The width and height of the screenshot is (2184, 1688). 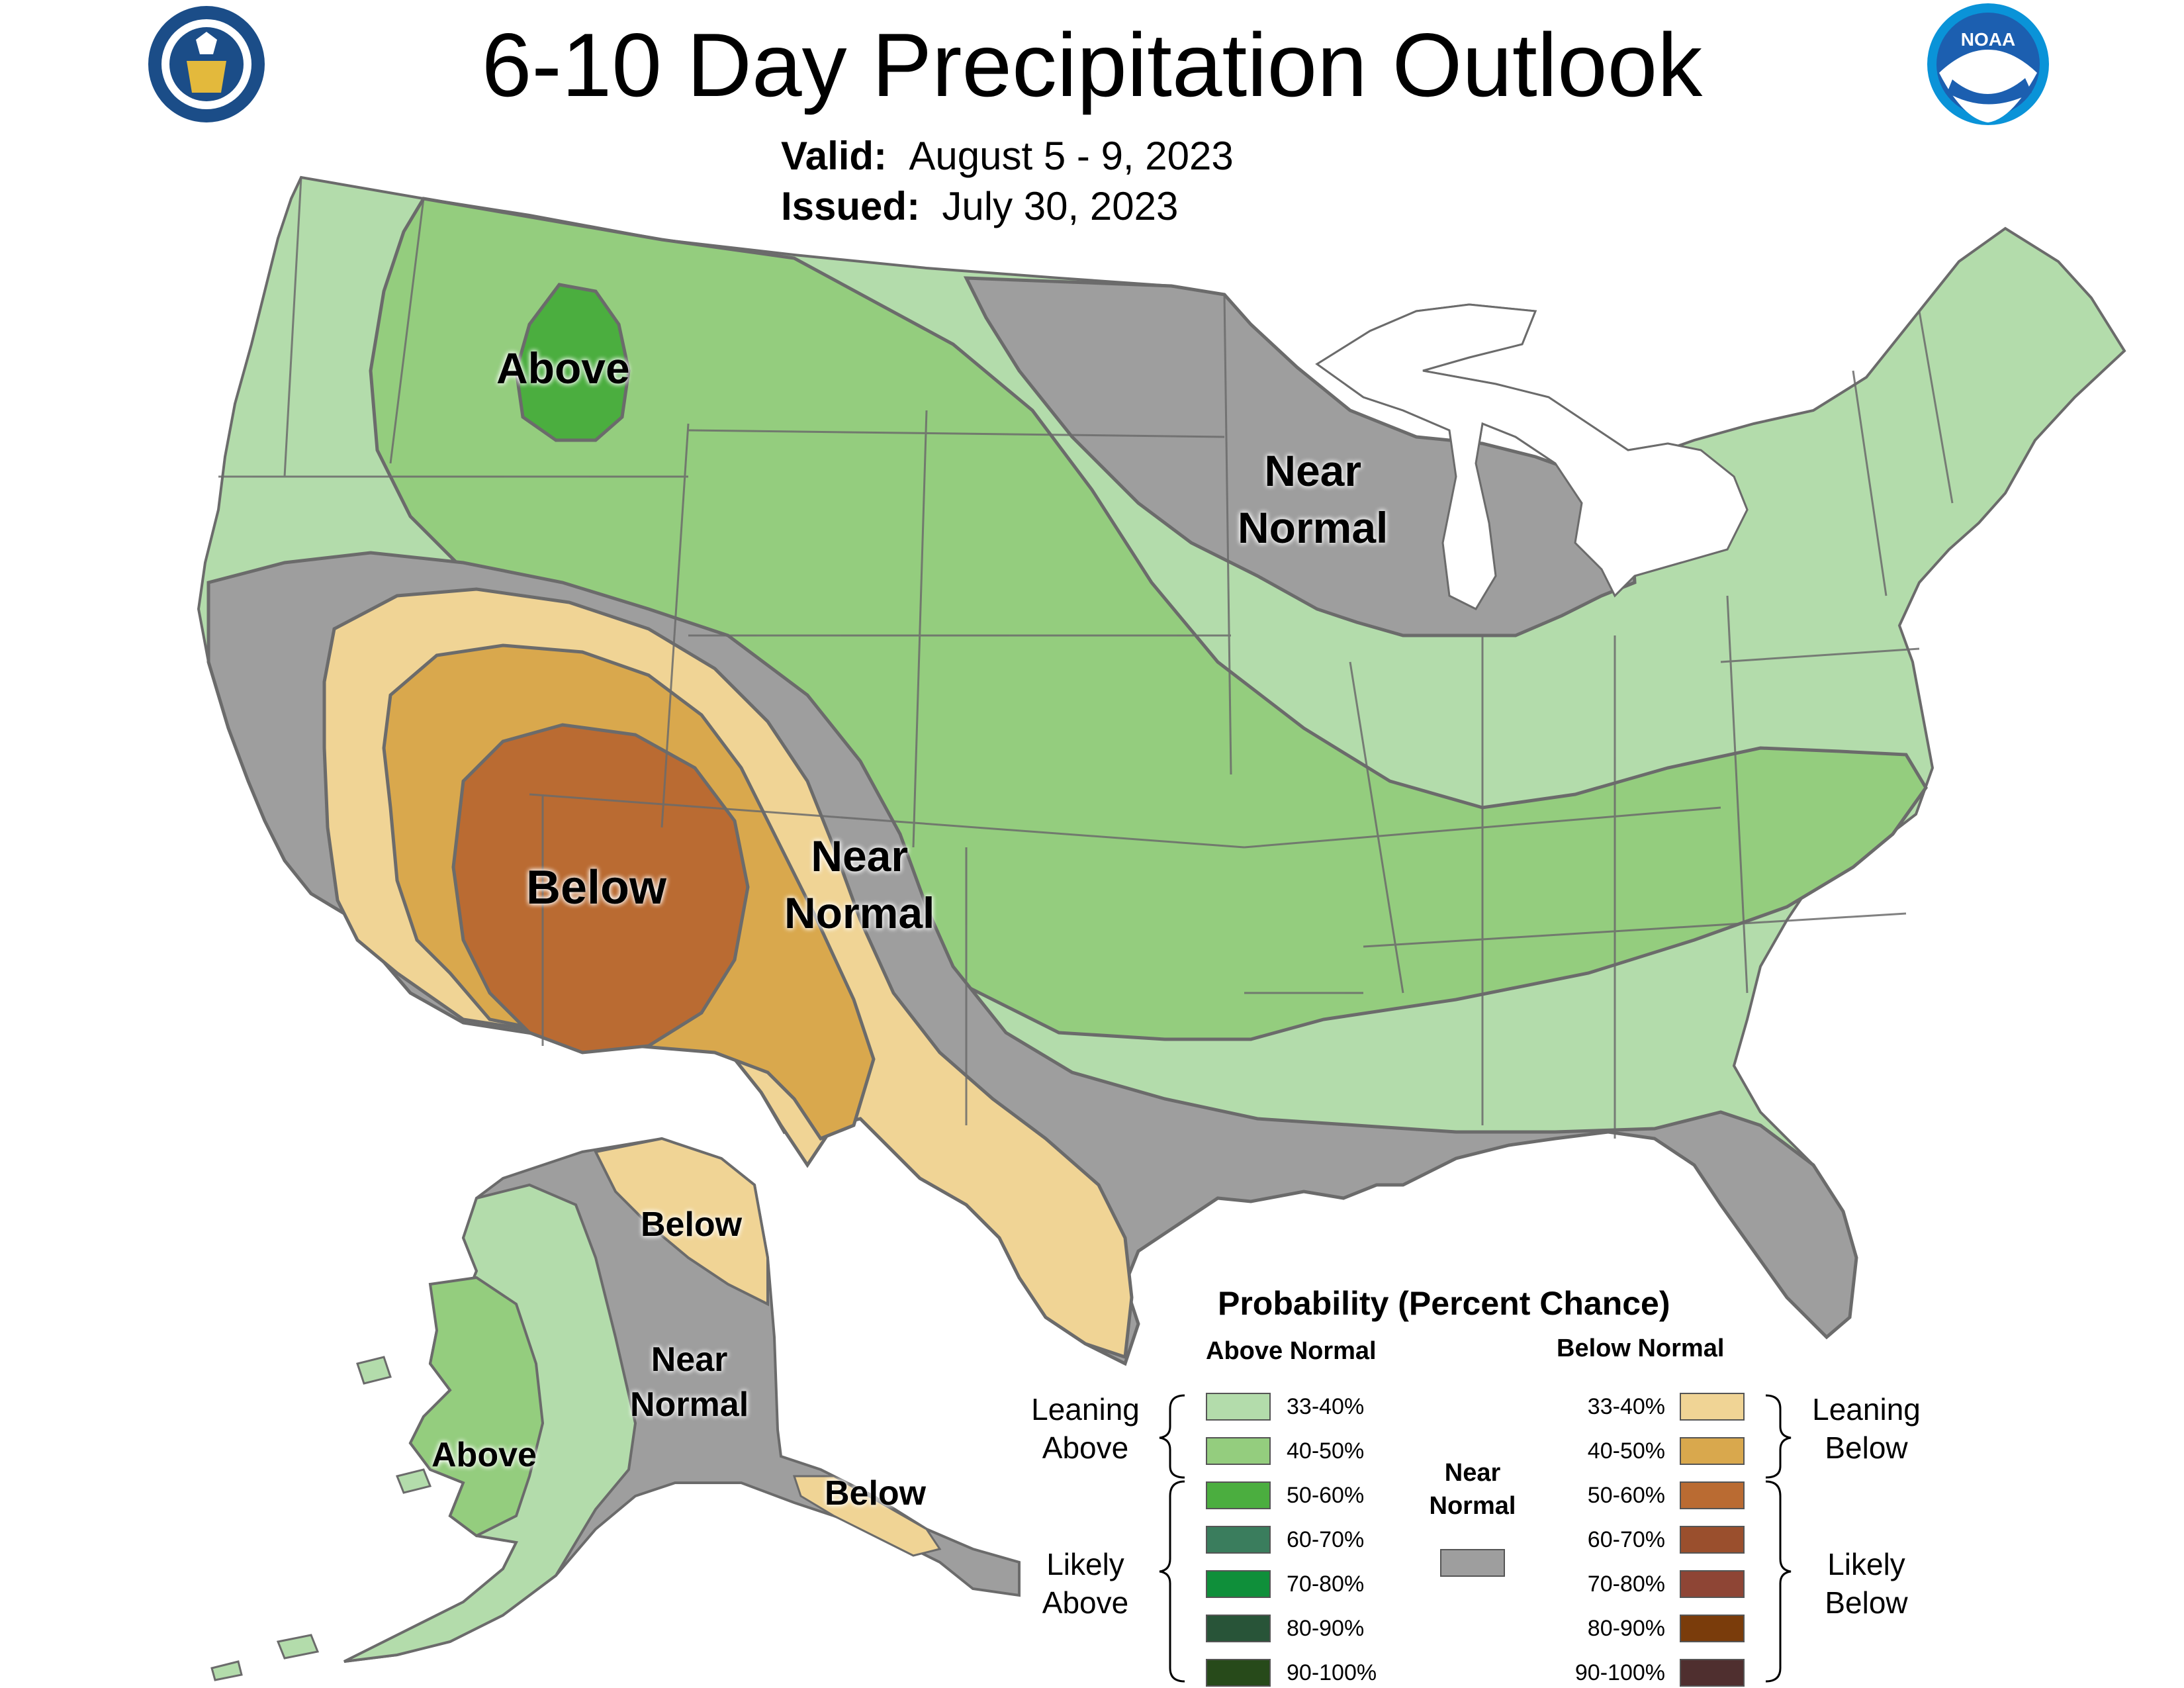 I want to click on legend-above-header: Above Normal, so click(x=1291, y=1351).